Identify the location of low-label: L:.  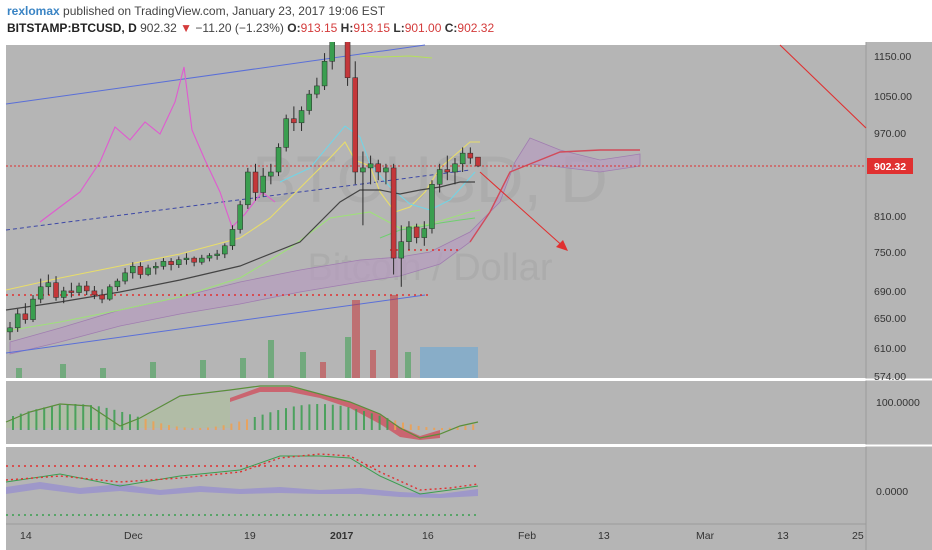
(399, 28).